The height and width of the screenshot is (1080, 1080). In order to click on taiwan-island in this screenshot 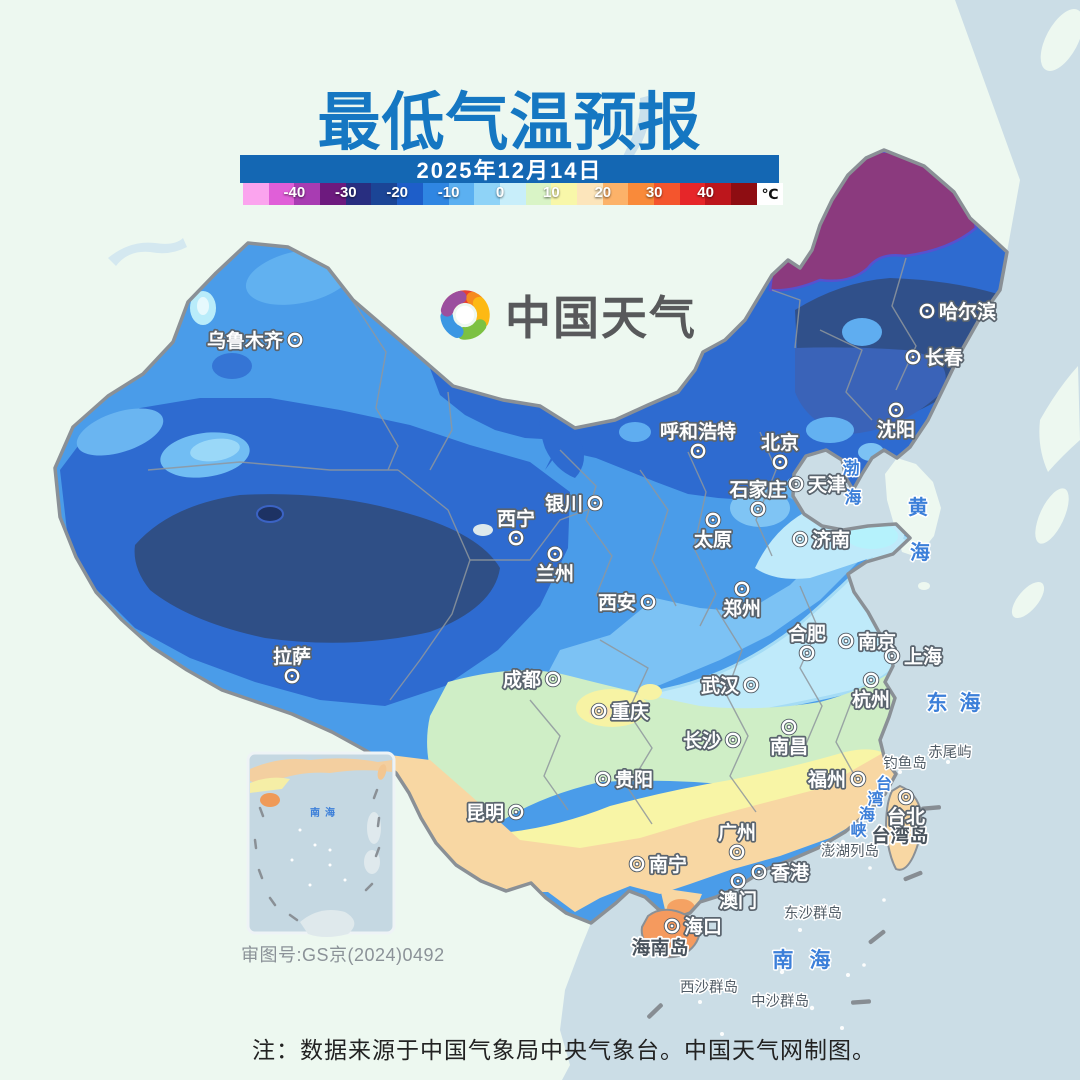, I will do `click(903, 827)`.